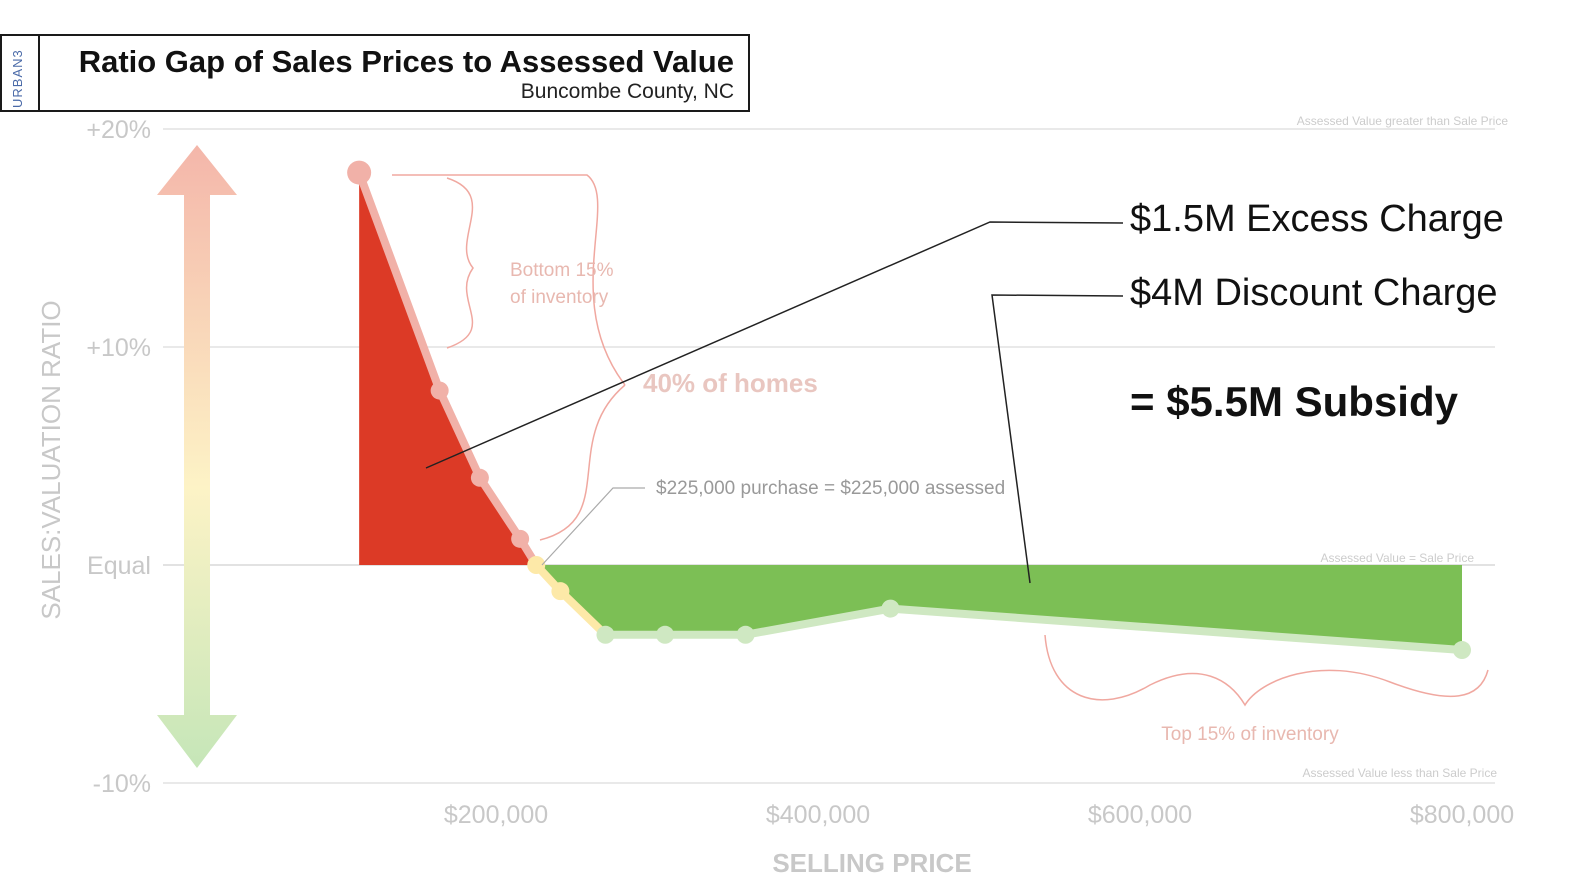  What do you see at coordinates (1314, 293) in the screenshot?
I see `discount-callout: $4M Discount Charge` at bounding box center [1314, 293].